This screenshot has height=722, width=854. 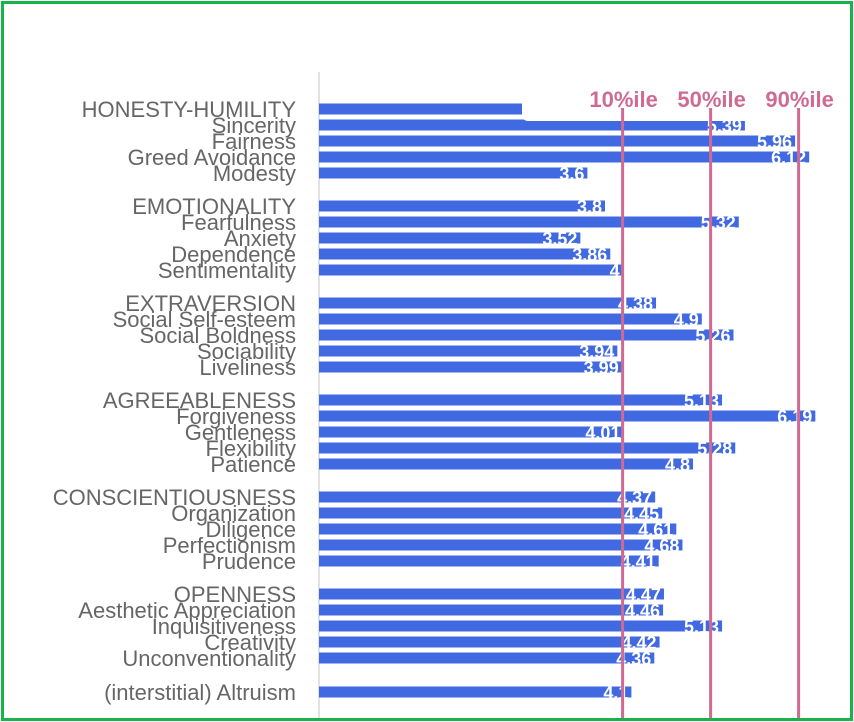 What do you see at coordinates (635, 304) in the screenshot?
I see `value-label-extraversion: 4.38` at bounding box center [635, 304].